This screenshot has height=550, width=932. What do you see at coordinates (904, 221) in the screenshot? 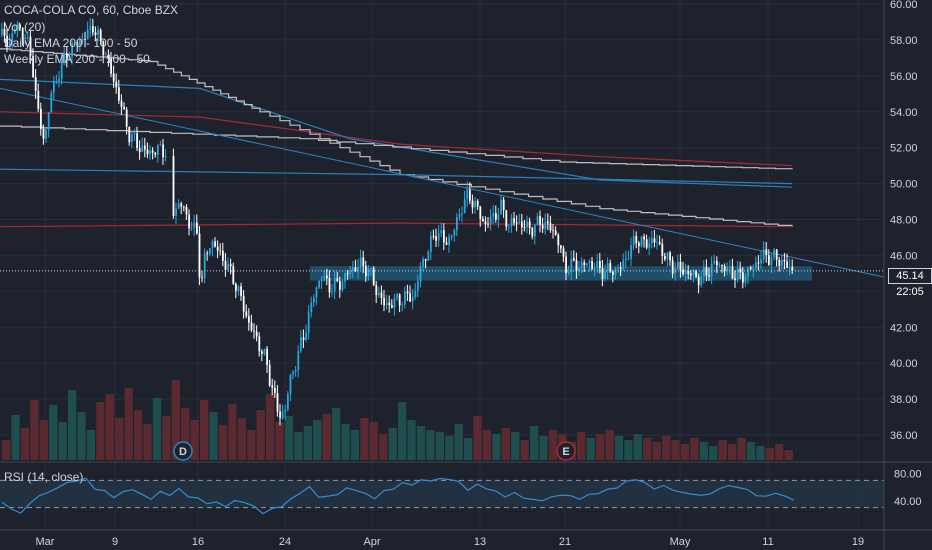
I see `price-tick-label: 48.00` at bounding box center [904, 221].